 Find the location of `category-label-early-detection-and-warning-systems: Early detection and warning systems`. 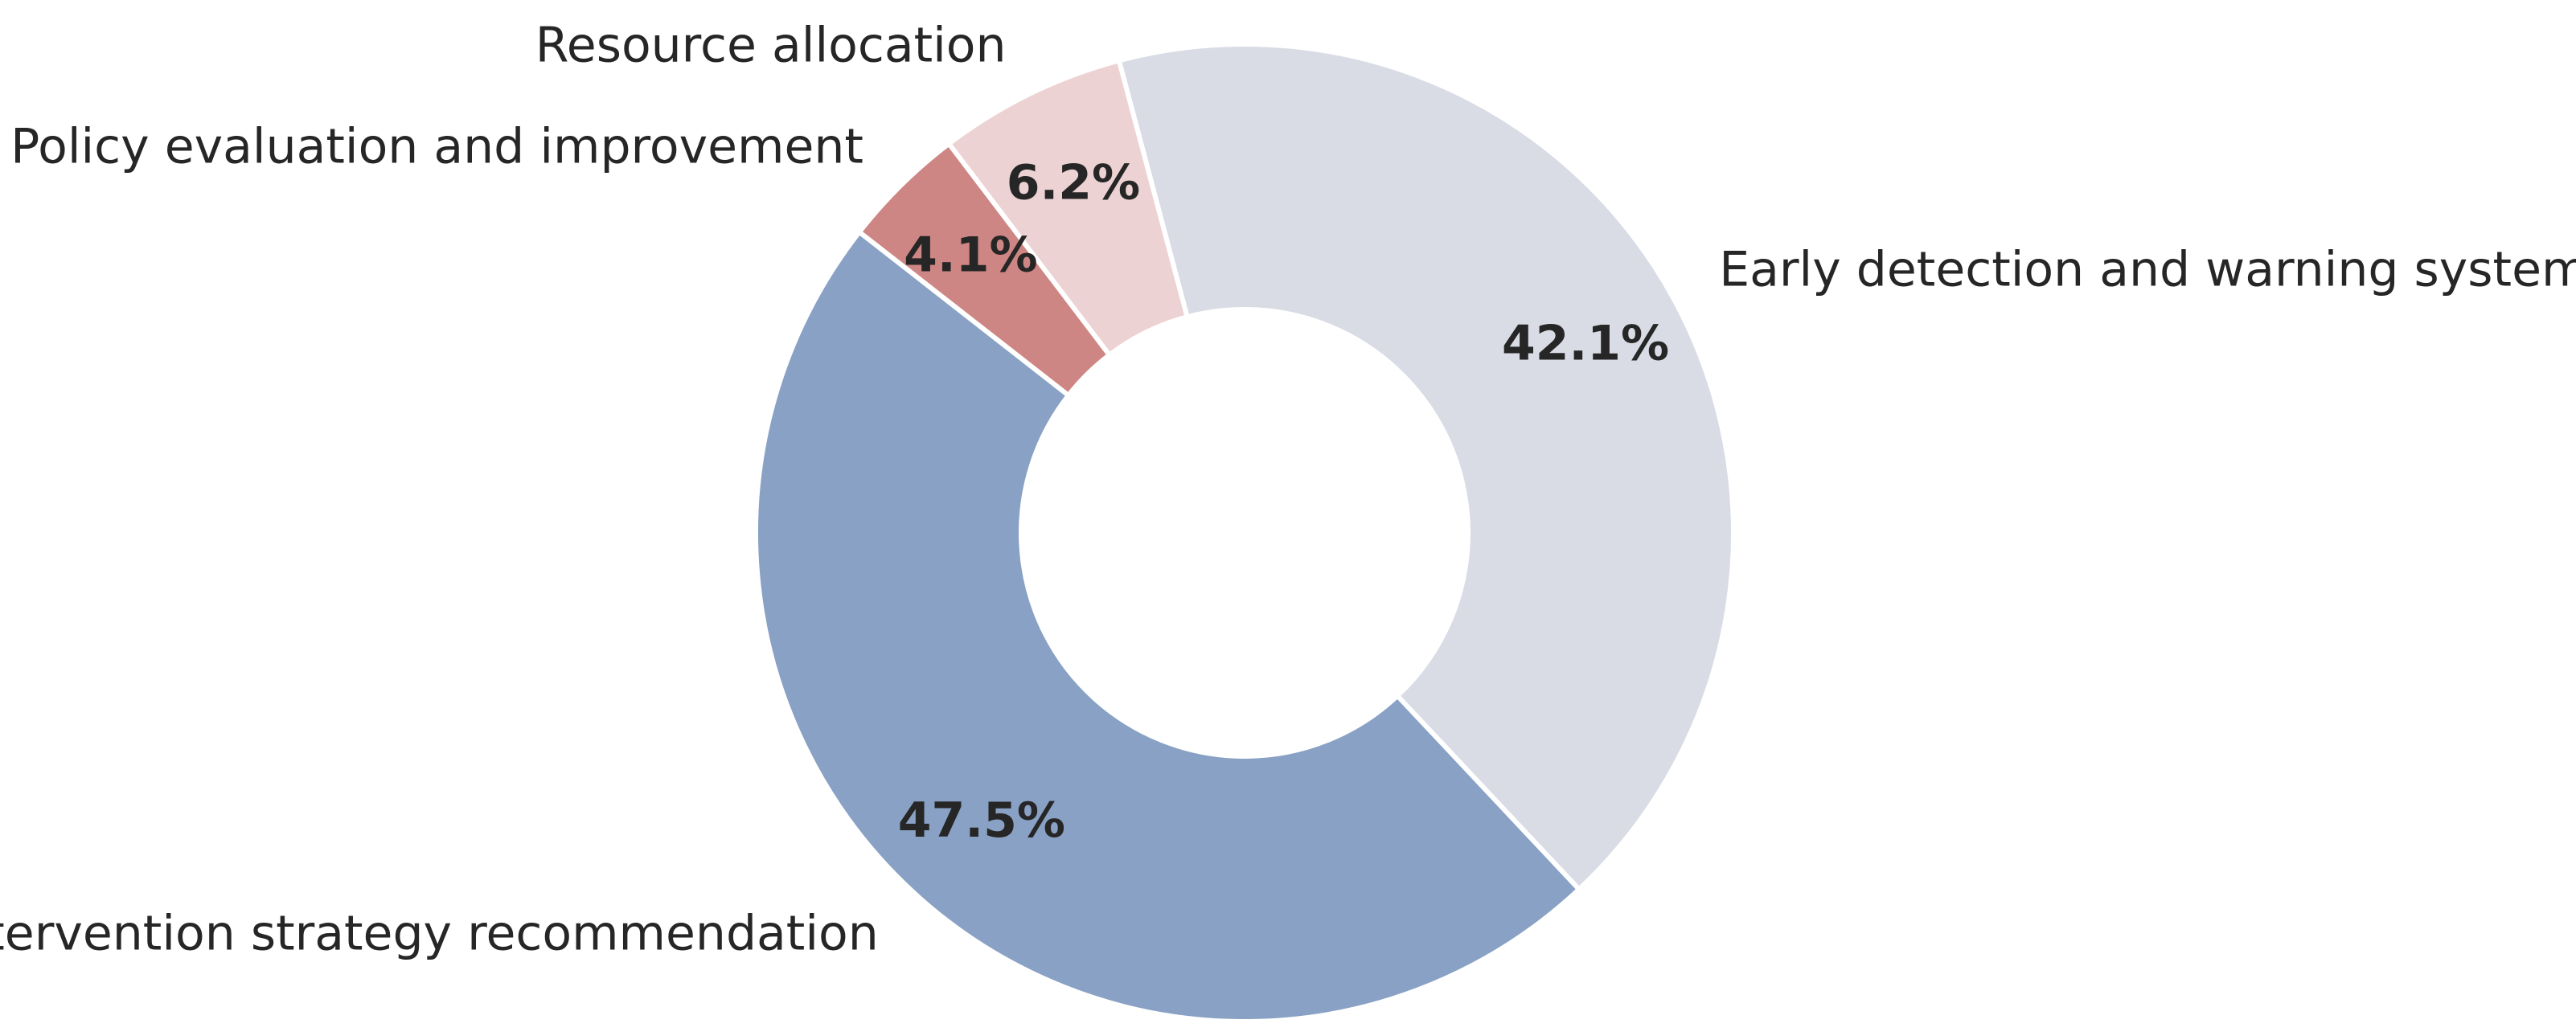

category-label-early-detection-and-warning-systems: Early detection and warning systems is located at coordinates (2147, 269).